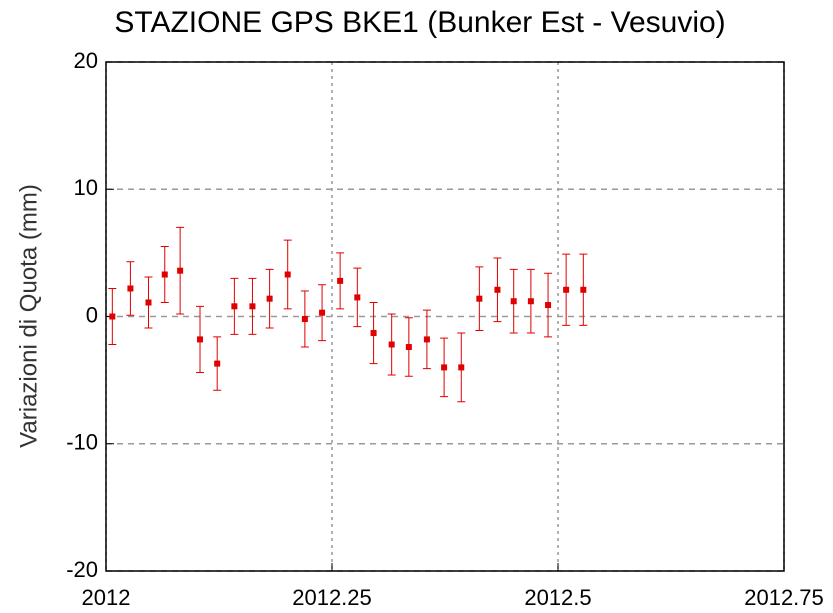 The image size is (833, 613). What do you see at coordinates (28, 316) in the screenshot?
I see `y-axis-label: Variazioni di Quota (mm)` at bounding box center [28, 316].